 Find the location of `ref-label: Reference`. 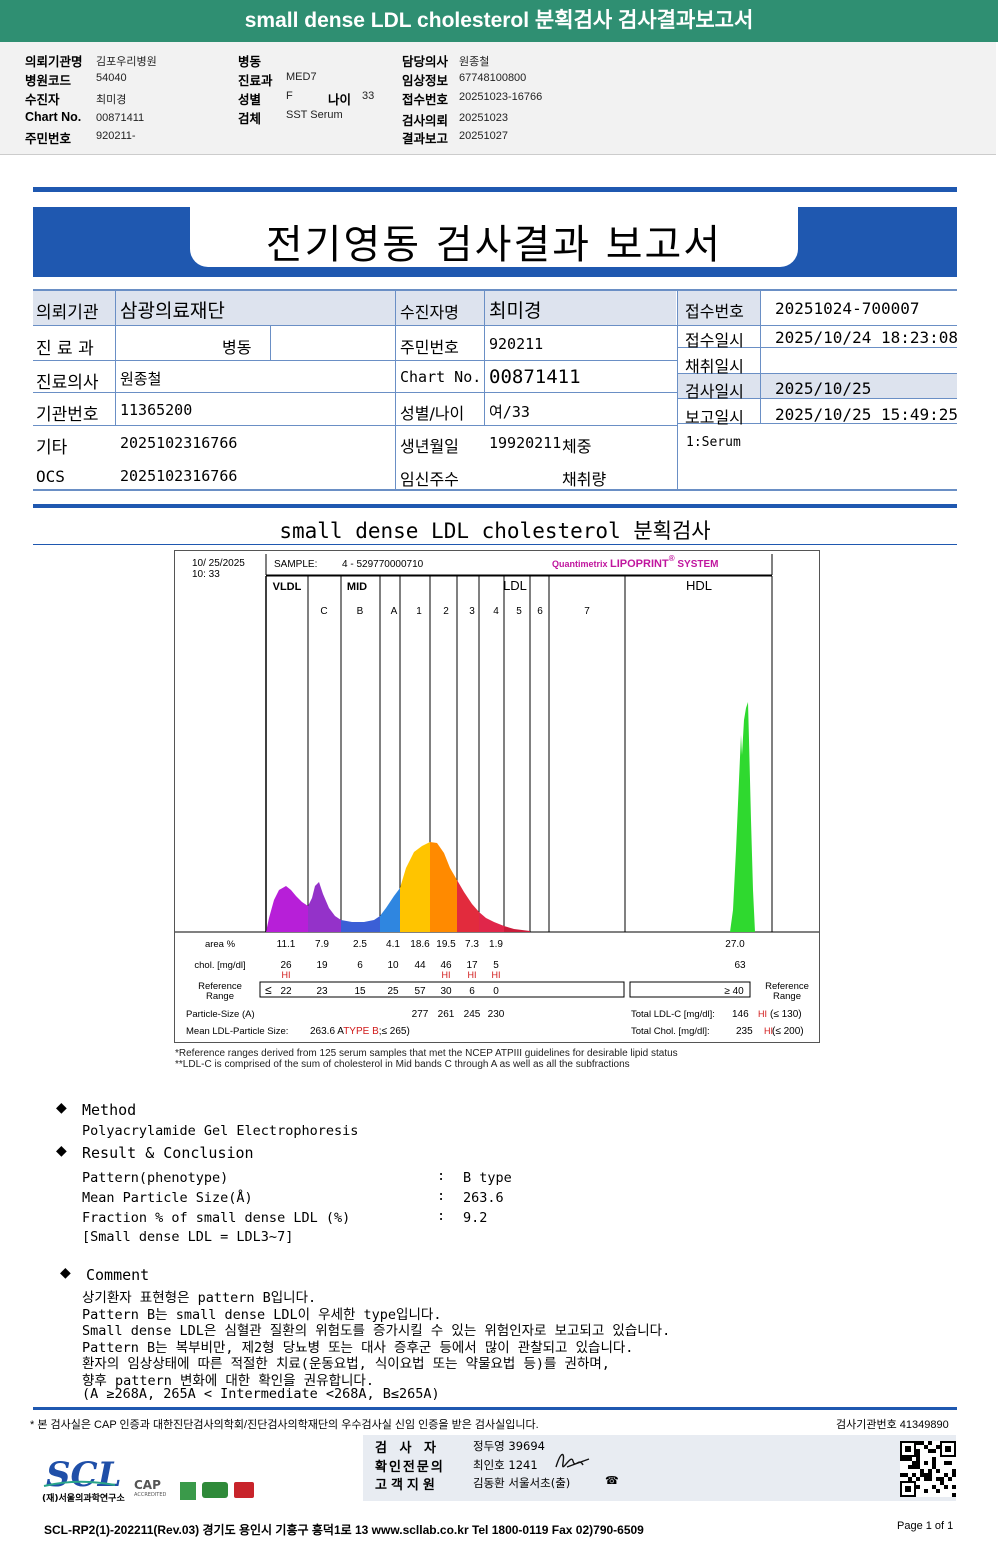

ref-label: Reference is located at coordinates (220, 986).